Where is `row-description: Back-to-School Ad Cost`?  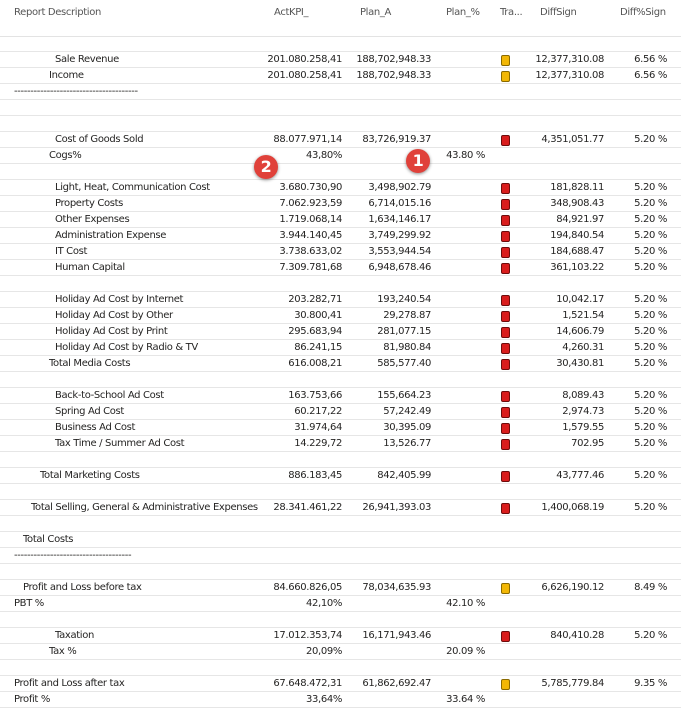 row-description: Back-to-School Ad Cost is located at coordinates (109, 395).